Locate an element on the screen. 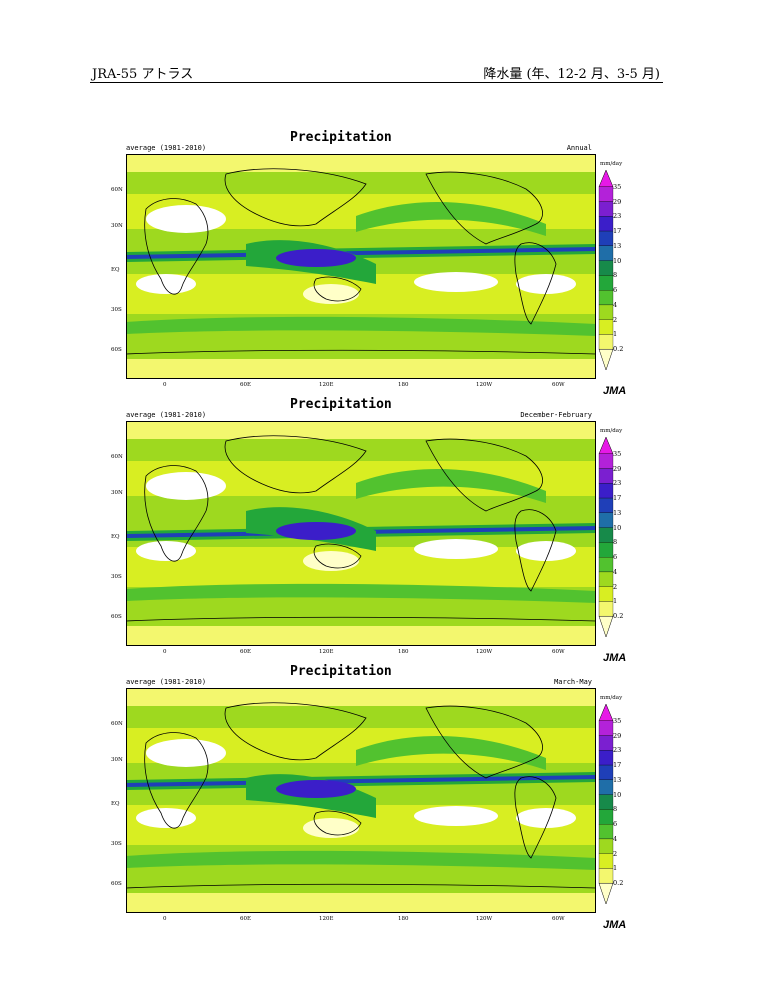 This screenshot has width=765, height=990. season-label: Annual is located at coordinates (579, 148).